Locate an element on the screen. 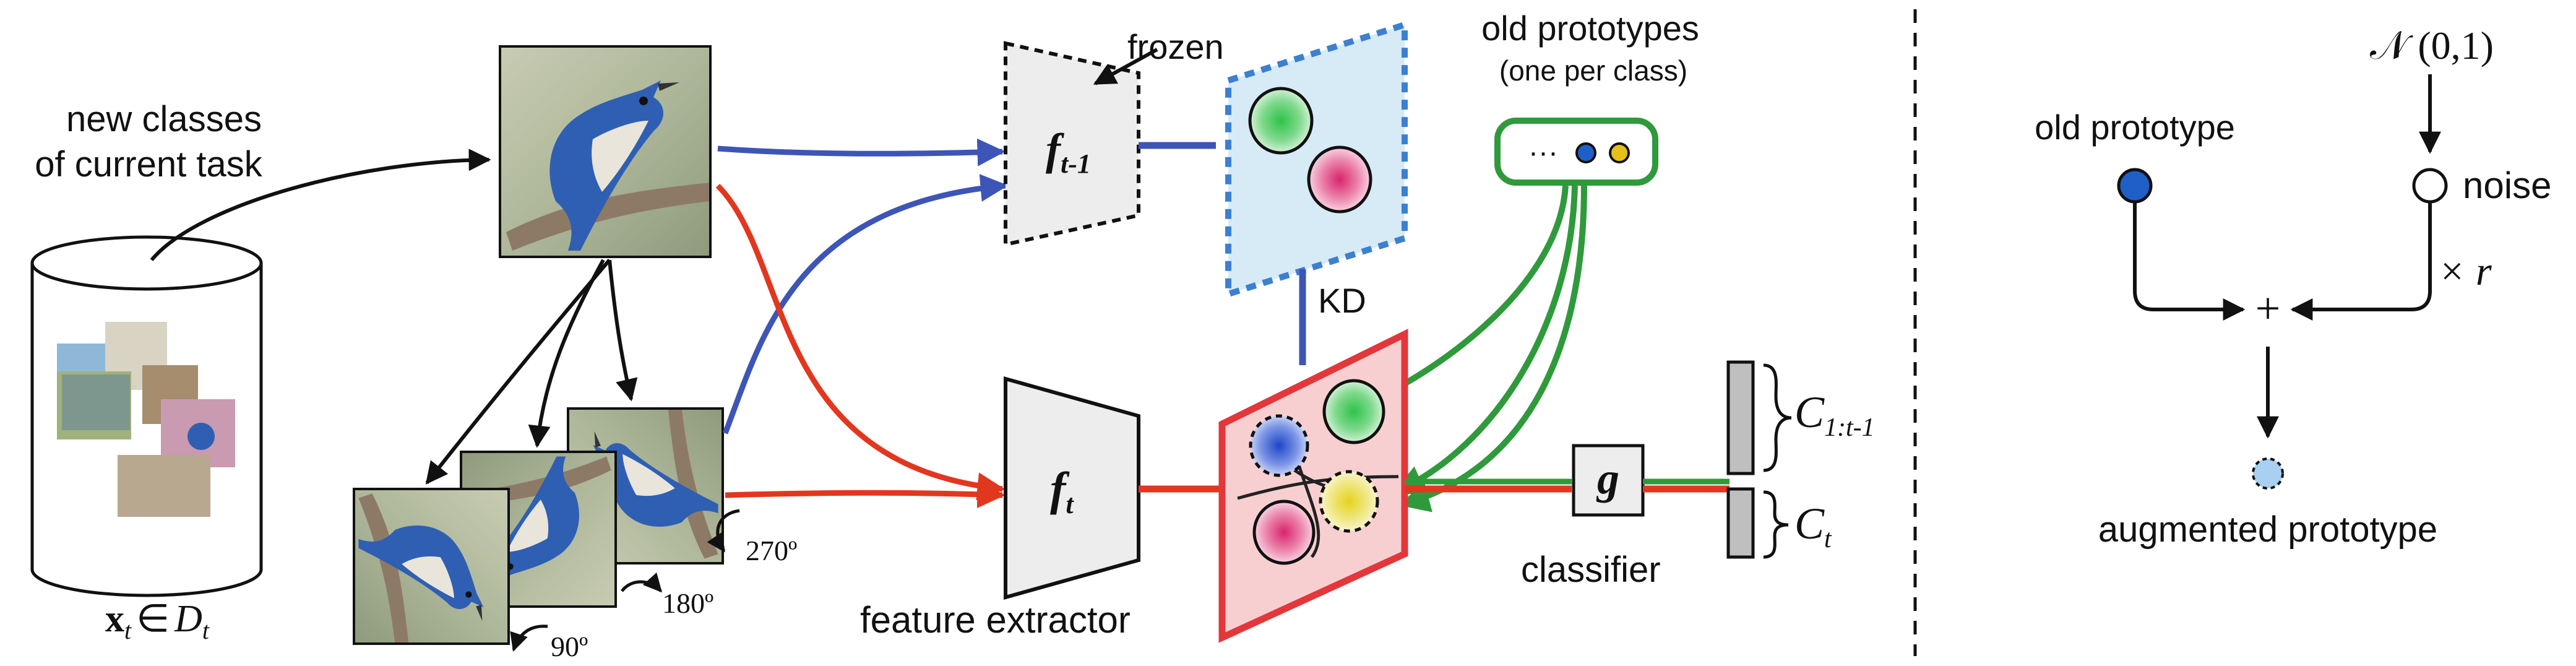 This screenshot has width=2576, height=666. dataset-caption-line1: new classes is located at coordinates (164, 119).